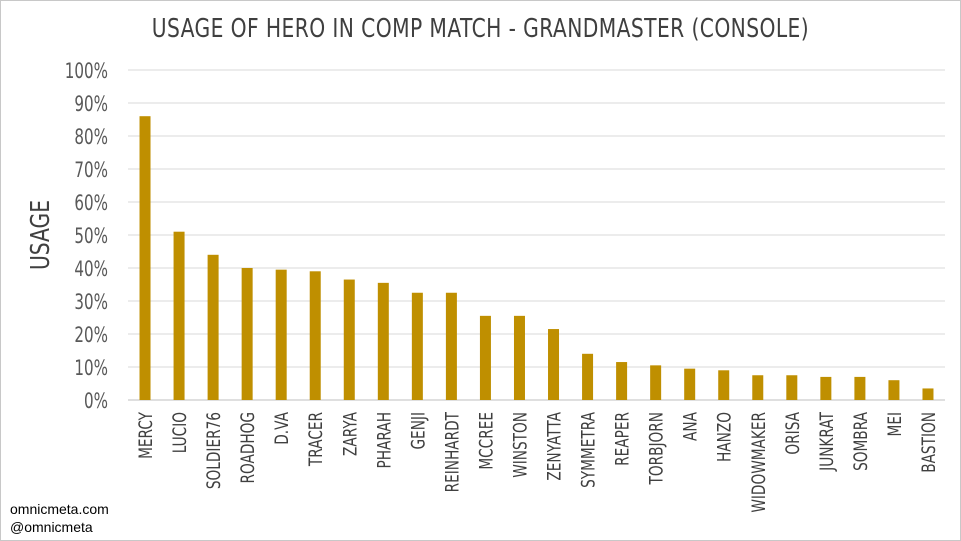  Describe the element at coordinates (91, 369) in the screenshot. I see `y-tick-label: 10%` at that location.